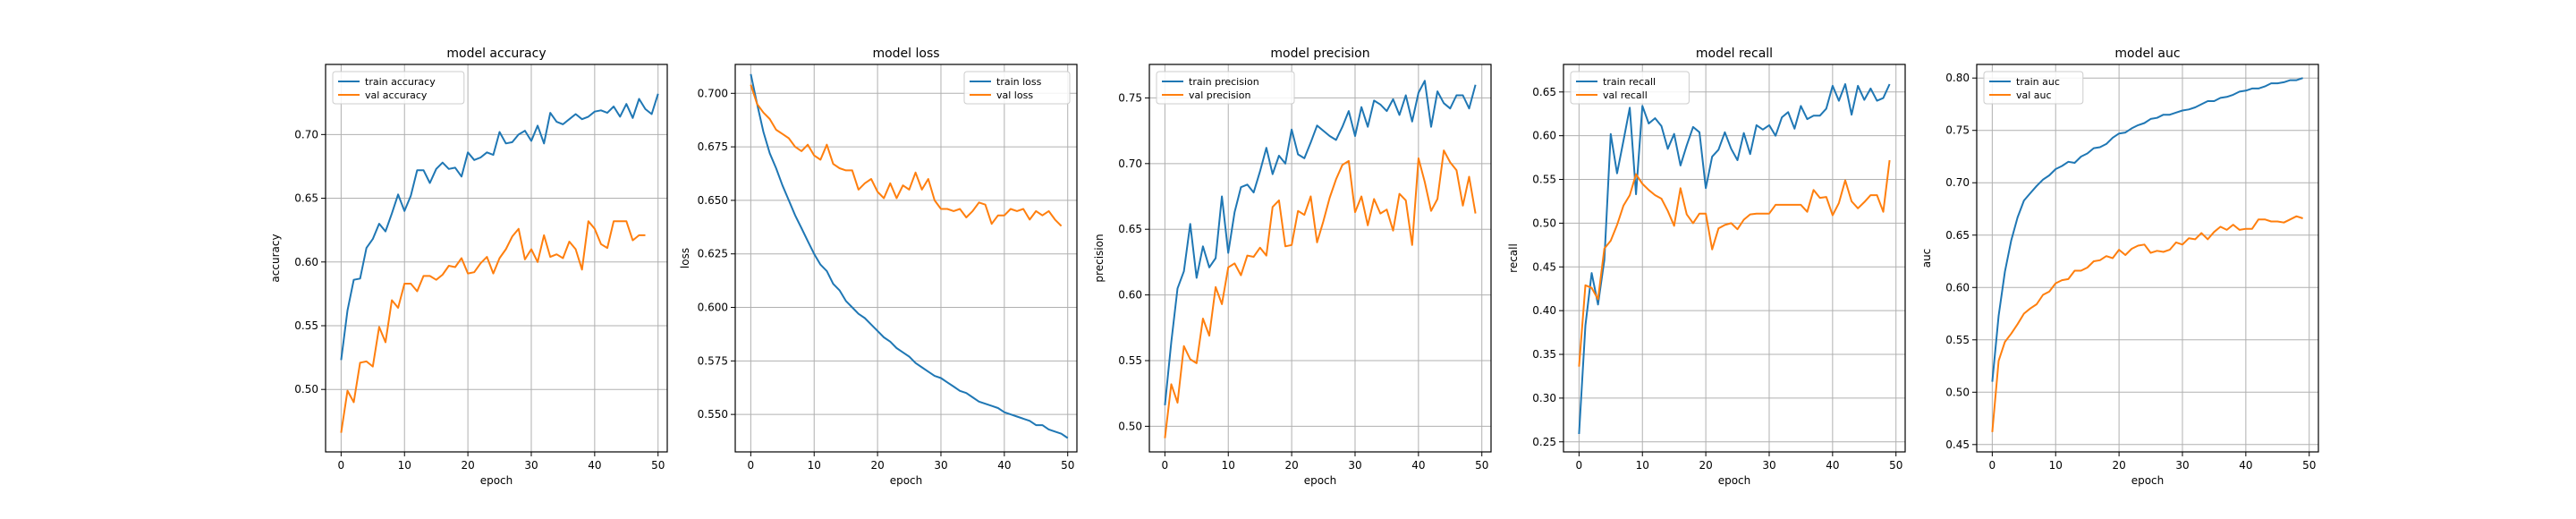 The image size is (2576, 519). What do you see at coordinates (2038, 82) in the screenshot?
I see `legend-label: train auc` at bounding box center [2038, 82].